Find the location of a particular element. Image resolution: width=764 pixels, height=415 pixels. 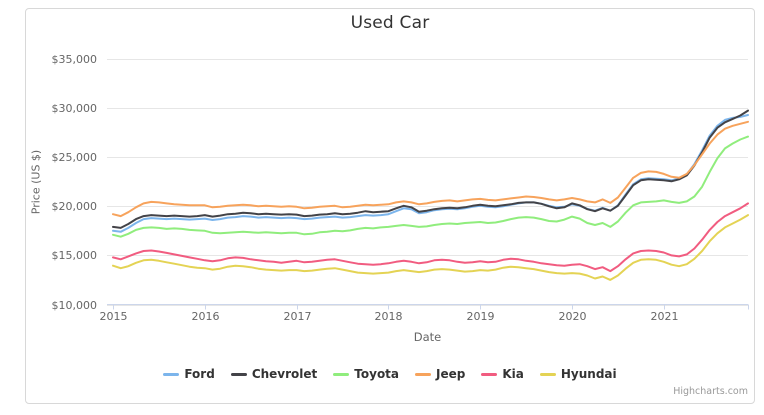

legend-item-jeep: Jeep is located at coordinates (440, 374).